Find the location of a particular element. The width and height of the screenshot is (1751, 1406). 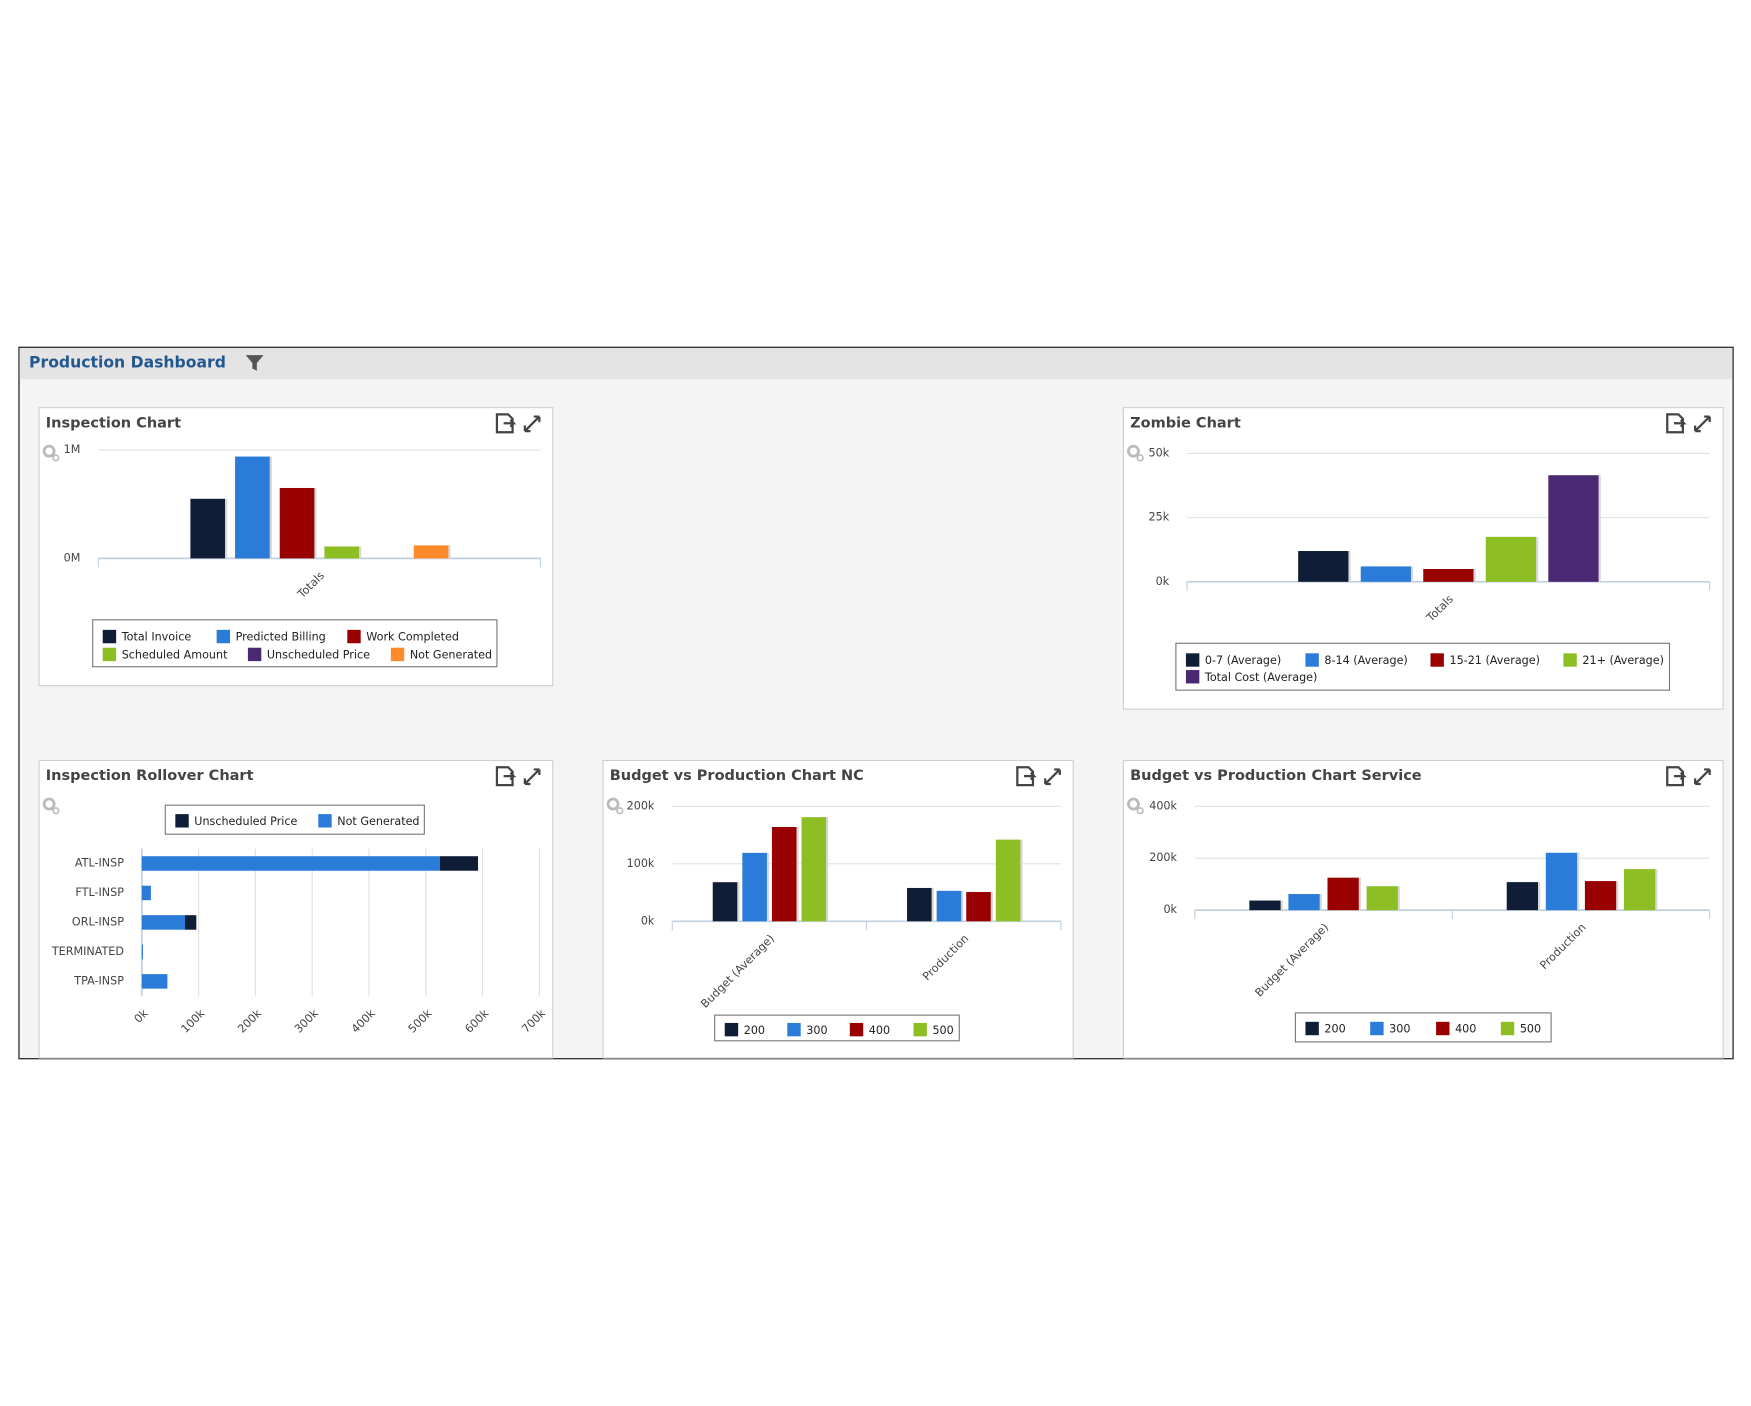

y-tick-label: TPA-INSP is located at coordinates (98, 980).